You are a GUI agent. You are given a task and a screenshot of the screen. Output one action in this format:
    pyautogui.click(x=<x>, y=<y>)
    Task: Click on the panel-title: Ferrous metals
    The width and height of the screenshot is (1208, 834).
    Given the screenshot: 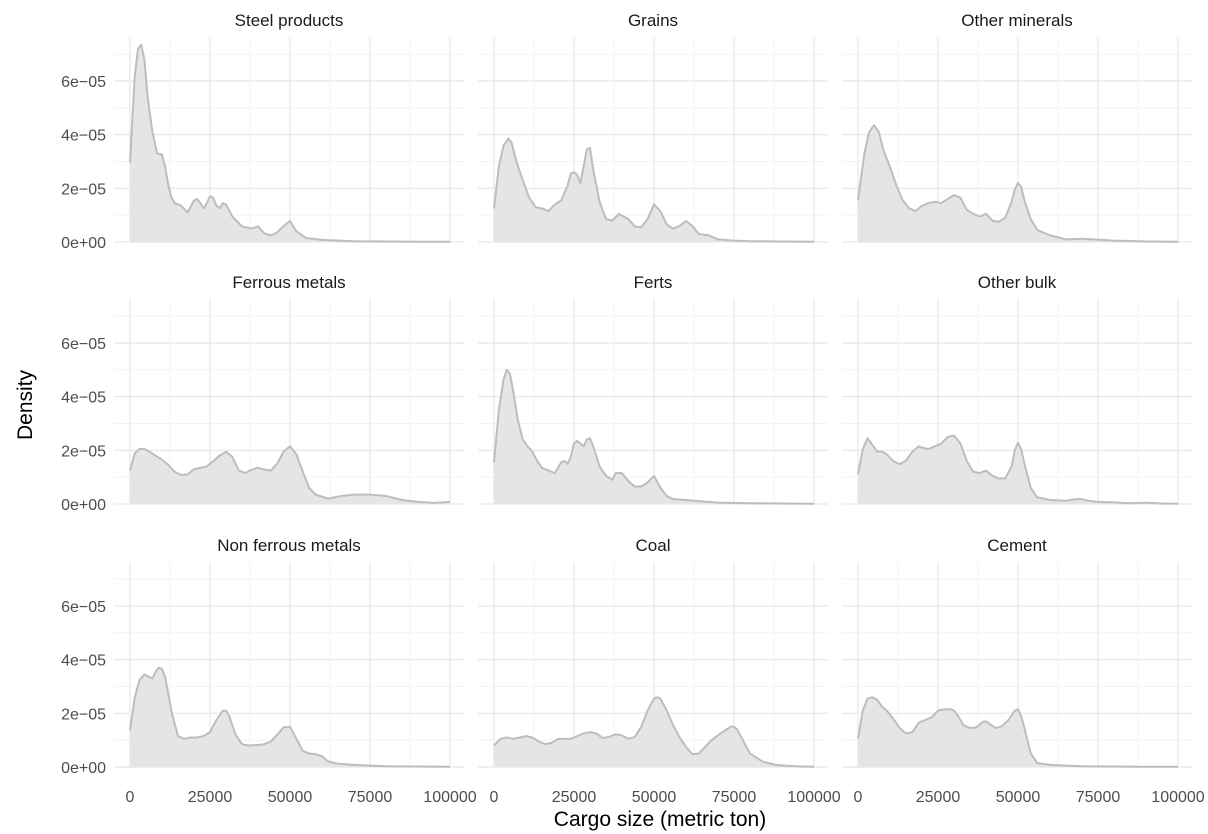 What is the action you would take?
    pyautogui.click(x=288, y=282)
    